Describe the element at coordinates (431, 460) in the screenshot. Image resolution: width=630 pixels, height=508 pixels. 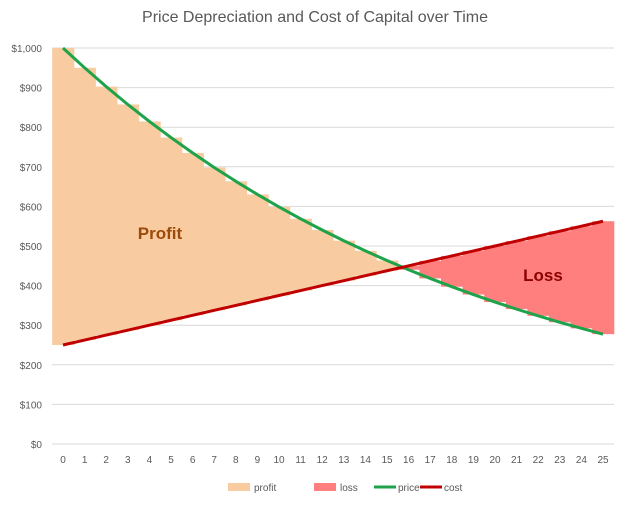
I see `x-tick-label: 17` at that location.